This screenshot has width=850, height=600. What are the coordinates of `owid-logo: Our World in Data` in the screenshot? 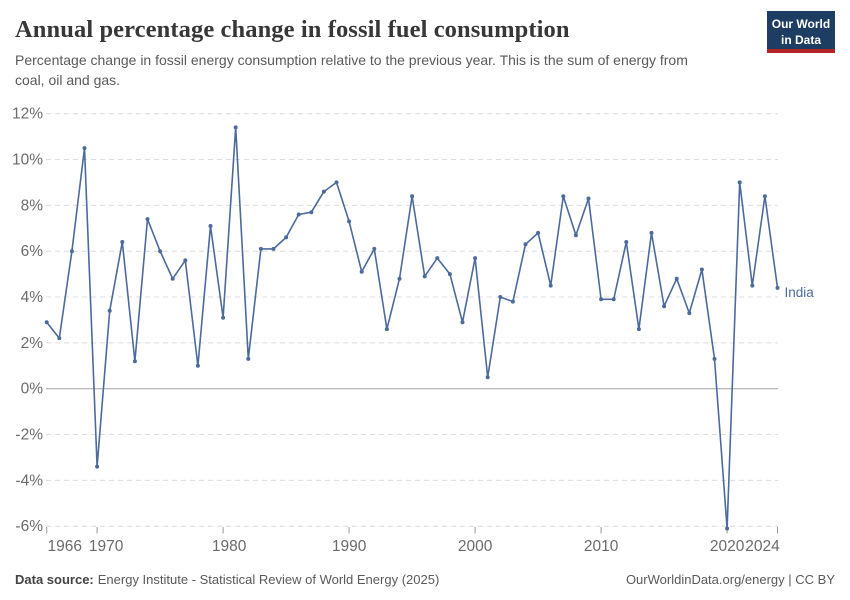 It's located at (801, 32).